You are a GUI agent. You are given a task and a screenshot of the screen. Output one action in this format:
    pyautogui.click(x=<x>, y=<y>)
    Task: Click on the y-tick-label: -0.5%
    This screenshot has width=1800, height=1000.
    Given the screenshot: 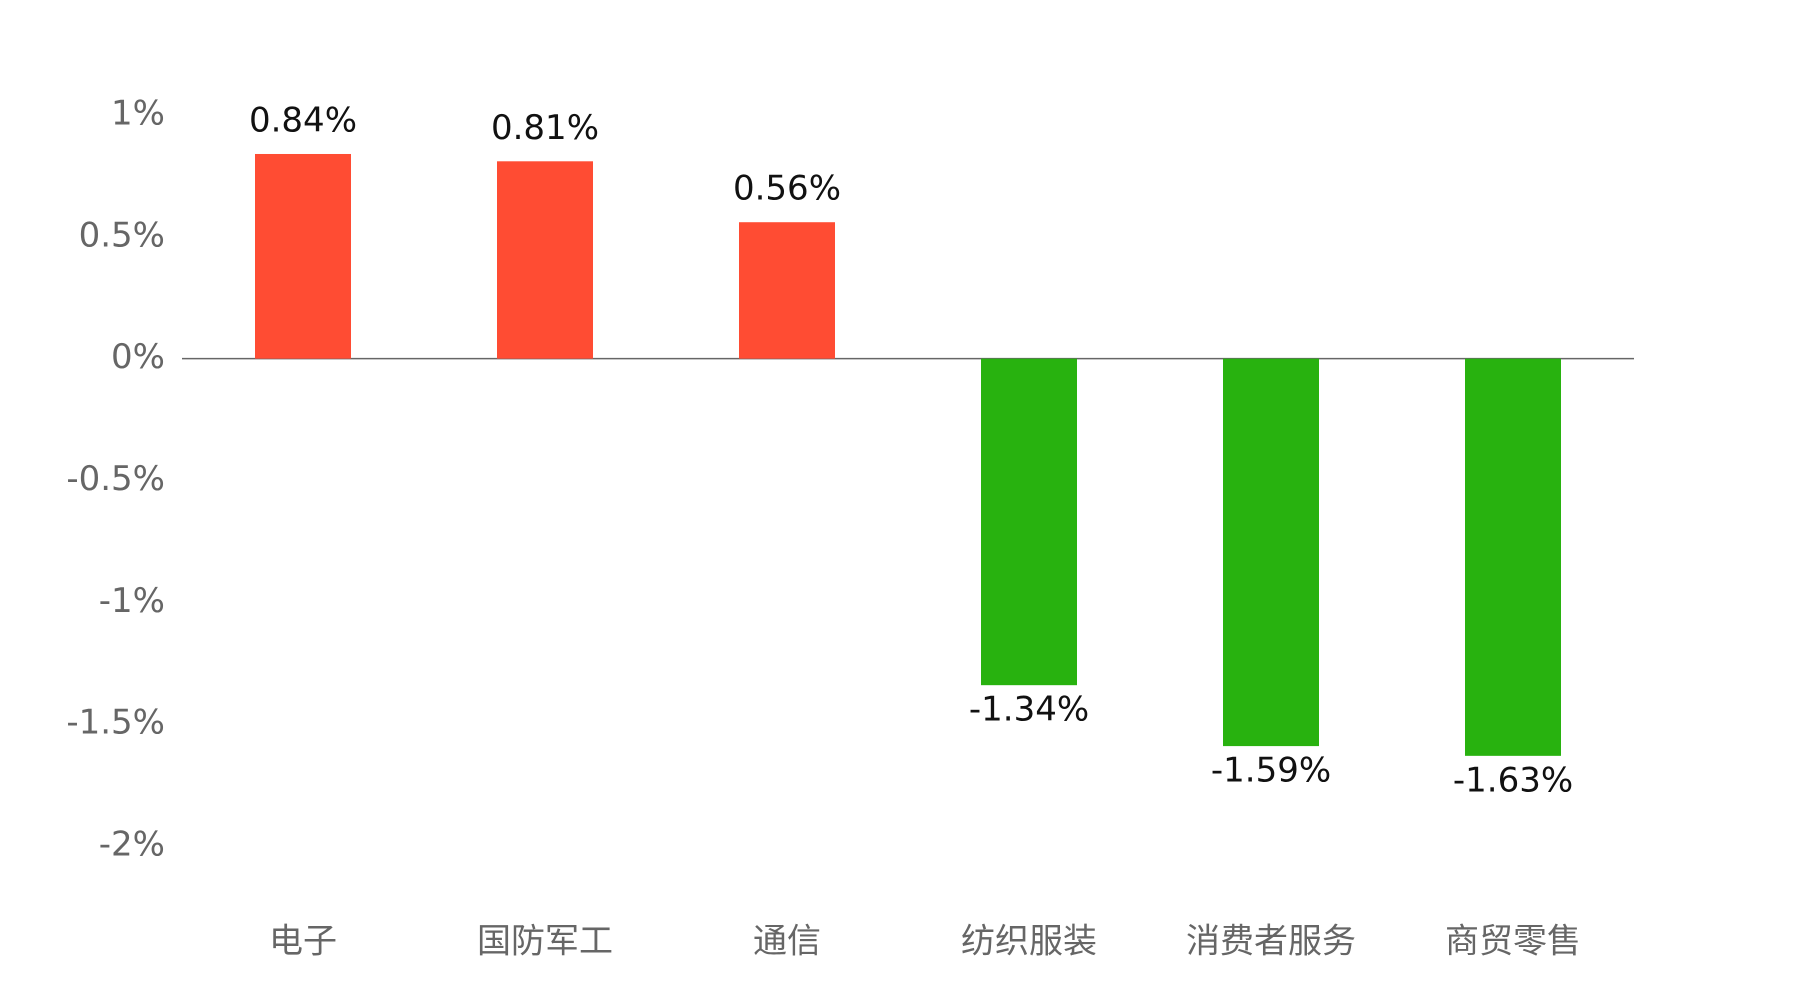 What is the action you would take?
    pyautogui.click(x=115, y=479)
    